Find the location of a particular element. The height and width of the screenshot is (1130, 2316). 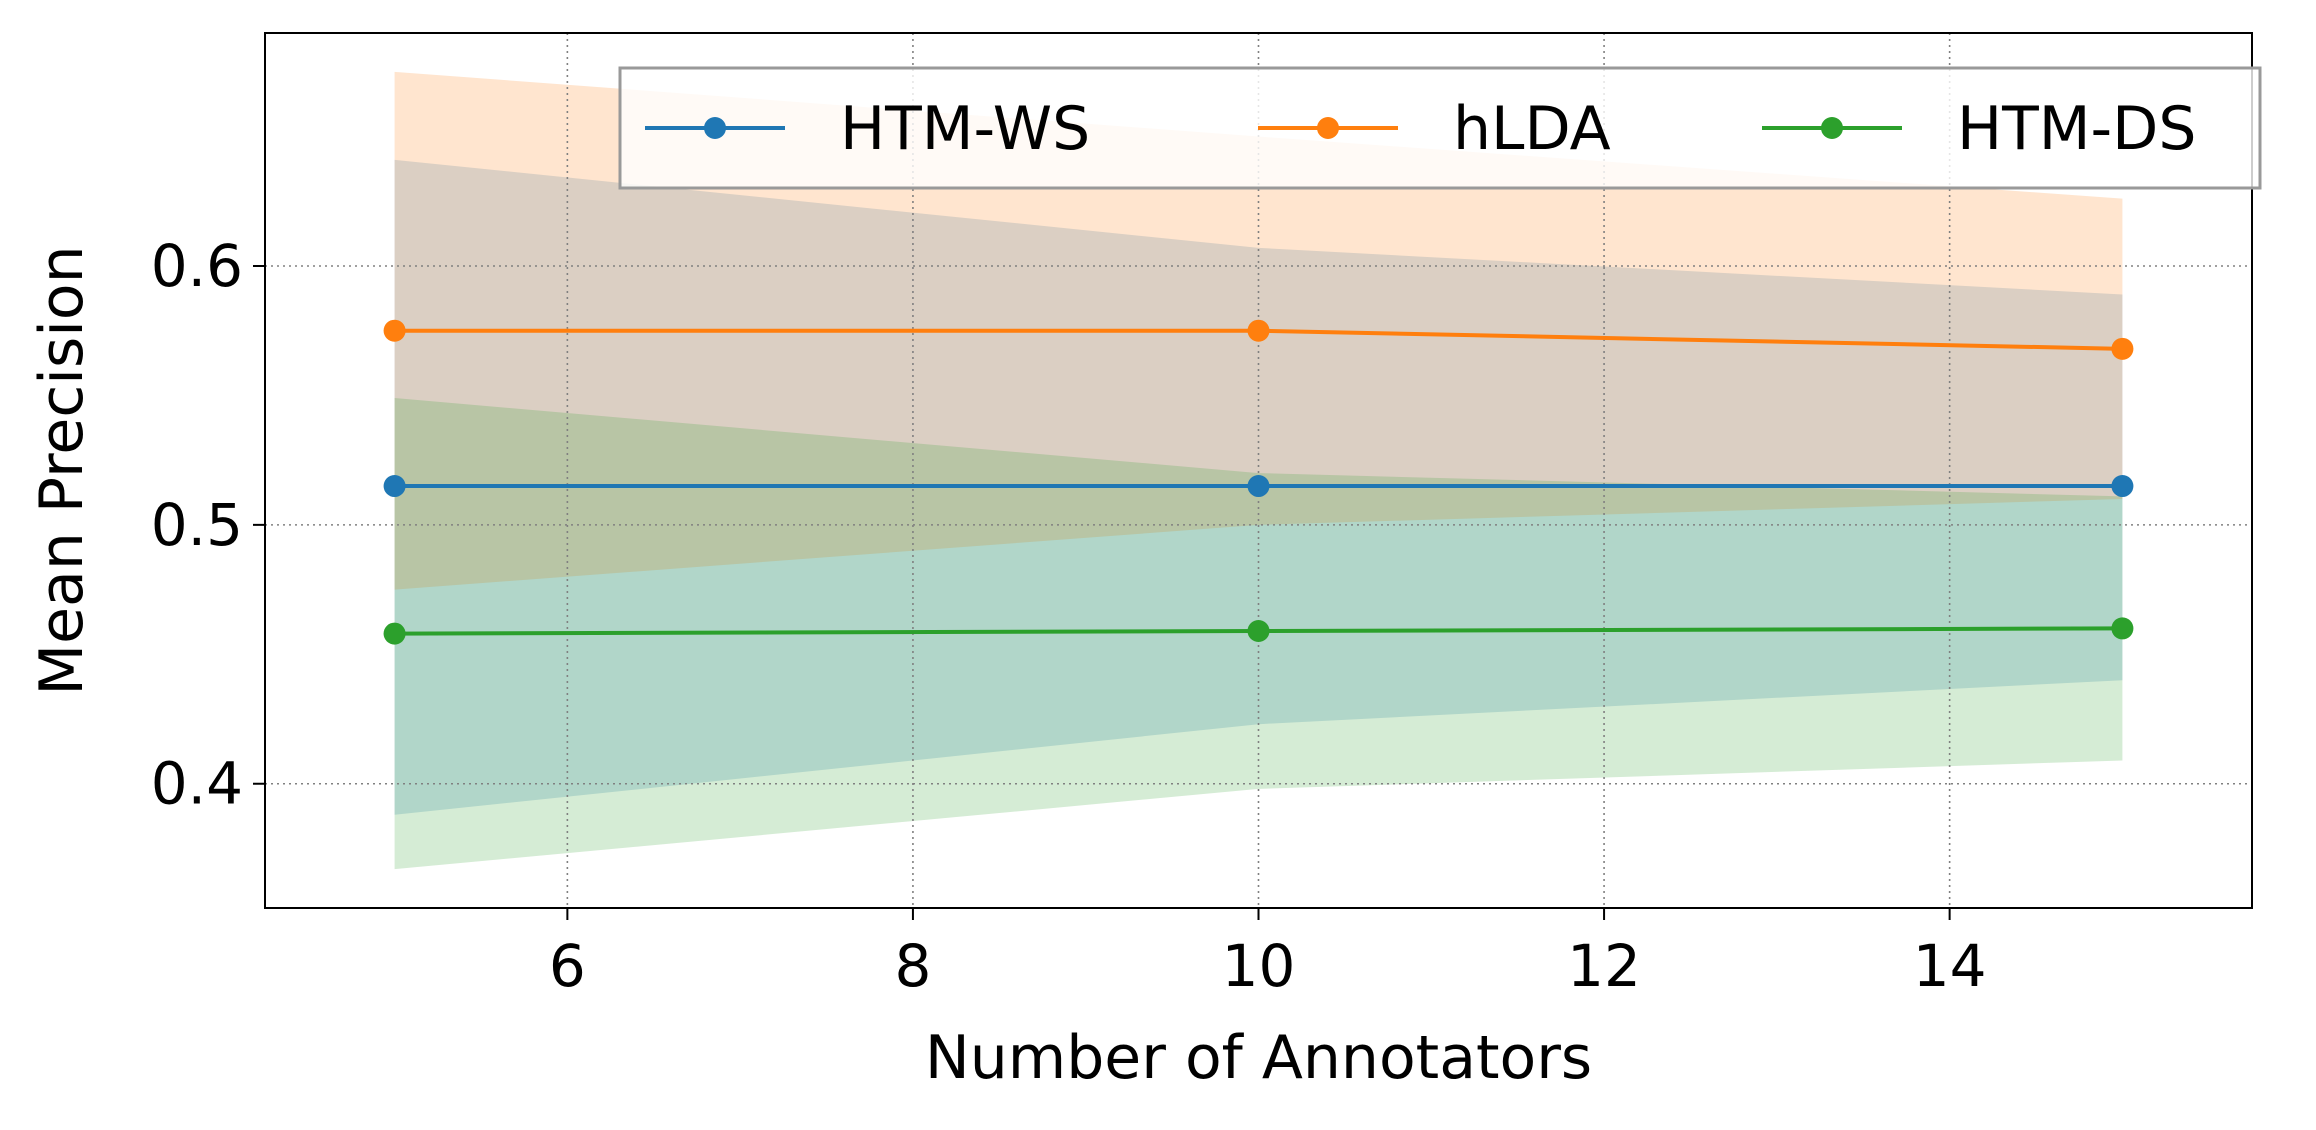

legend-label-htm-ds: HTM-DS is located at coordinates (2076, 129).